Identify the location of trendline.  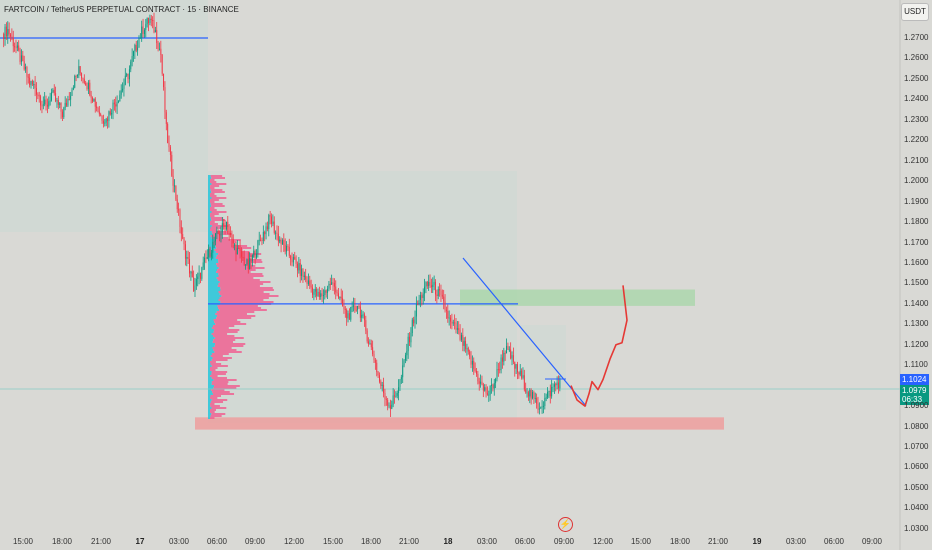
(524, 332).